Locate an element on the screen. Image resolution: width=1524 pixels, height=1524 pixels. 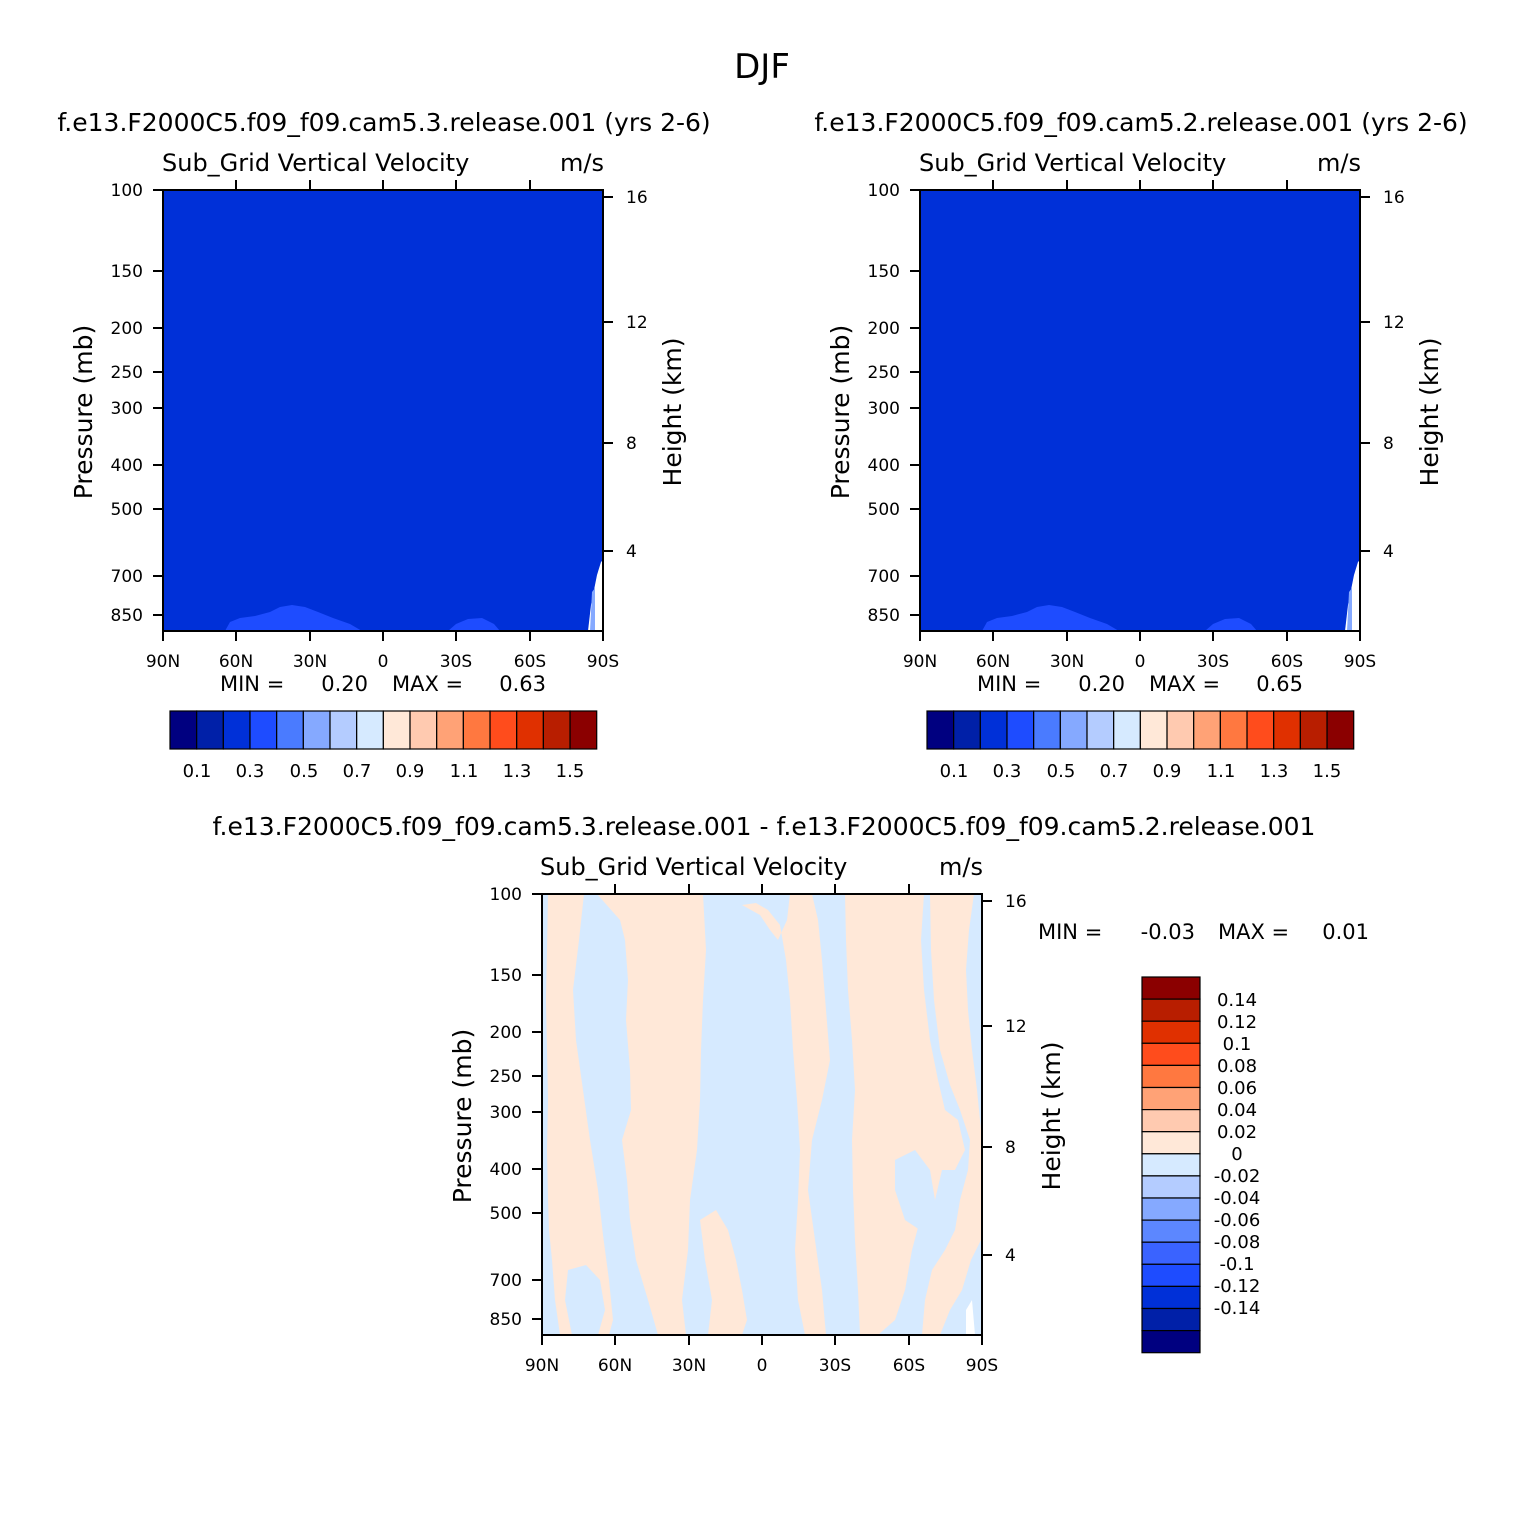
panel-2-variable: Sub_Grid Vertical Velocity is located at coordinates (1072, 163).